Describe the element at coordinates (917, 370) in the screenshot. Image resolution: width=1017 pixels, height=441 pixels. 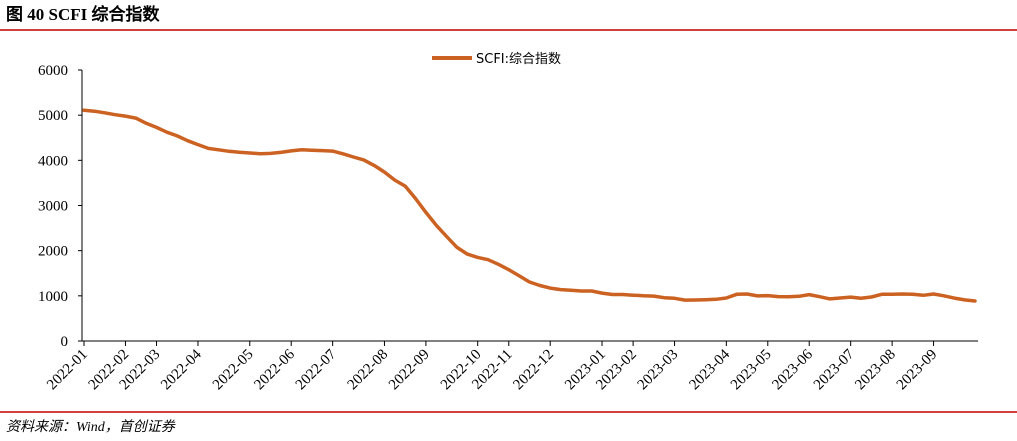
I see `x-tick-label: 2023-09` at that location.